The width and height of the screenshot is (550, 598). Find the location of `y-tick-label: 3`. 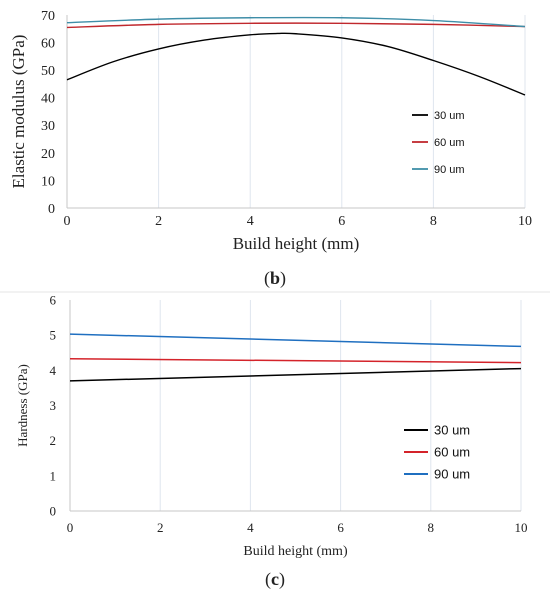

y-tick-label: 3 is located at coordinates (53, 405).